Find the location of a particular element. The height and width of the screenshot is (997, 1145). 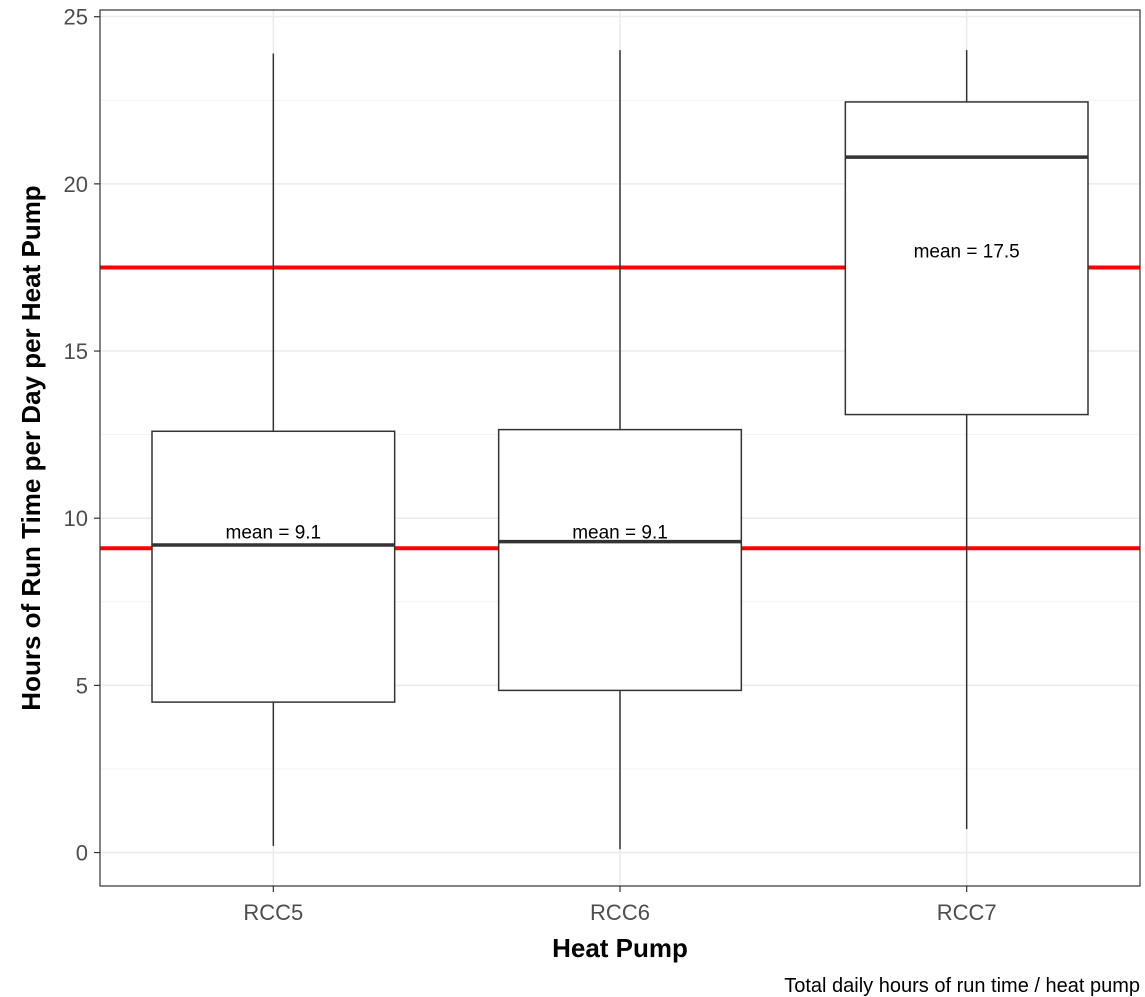

y-tick-label: 25 is located at coordinates (76, 17).